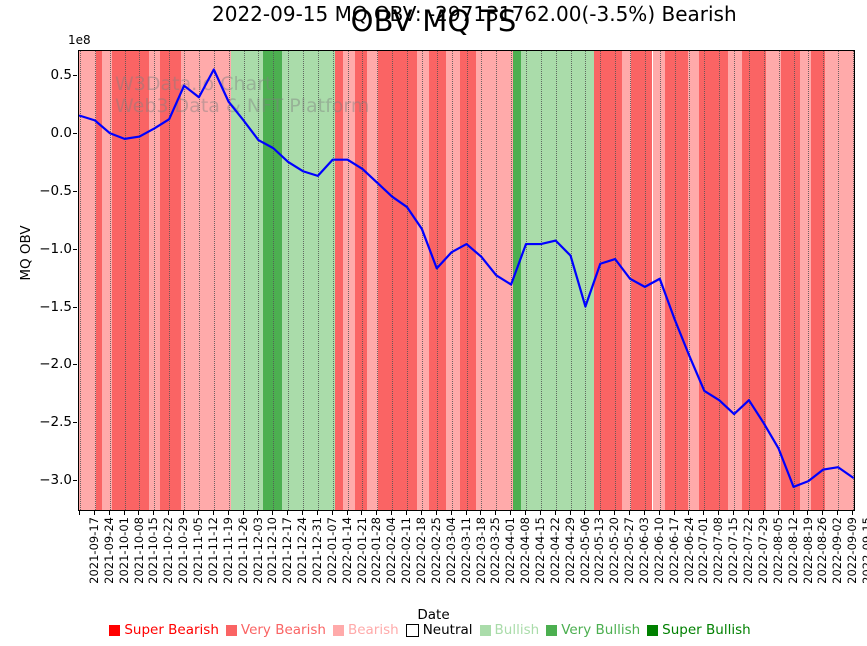  What do you see at coordinates (55, 248) in the screenshot?
I see `y-tick-label: −1.0` at bounding box center [55, 248].